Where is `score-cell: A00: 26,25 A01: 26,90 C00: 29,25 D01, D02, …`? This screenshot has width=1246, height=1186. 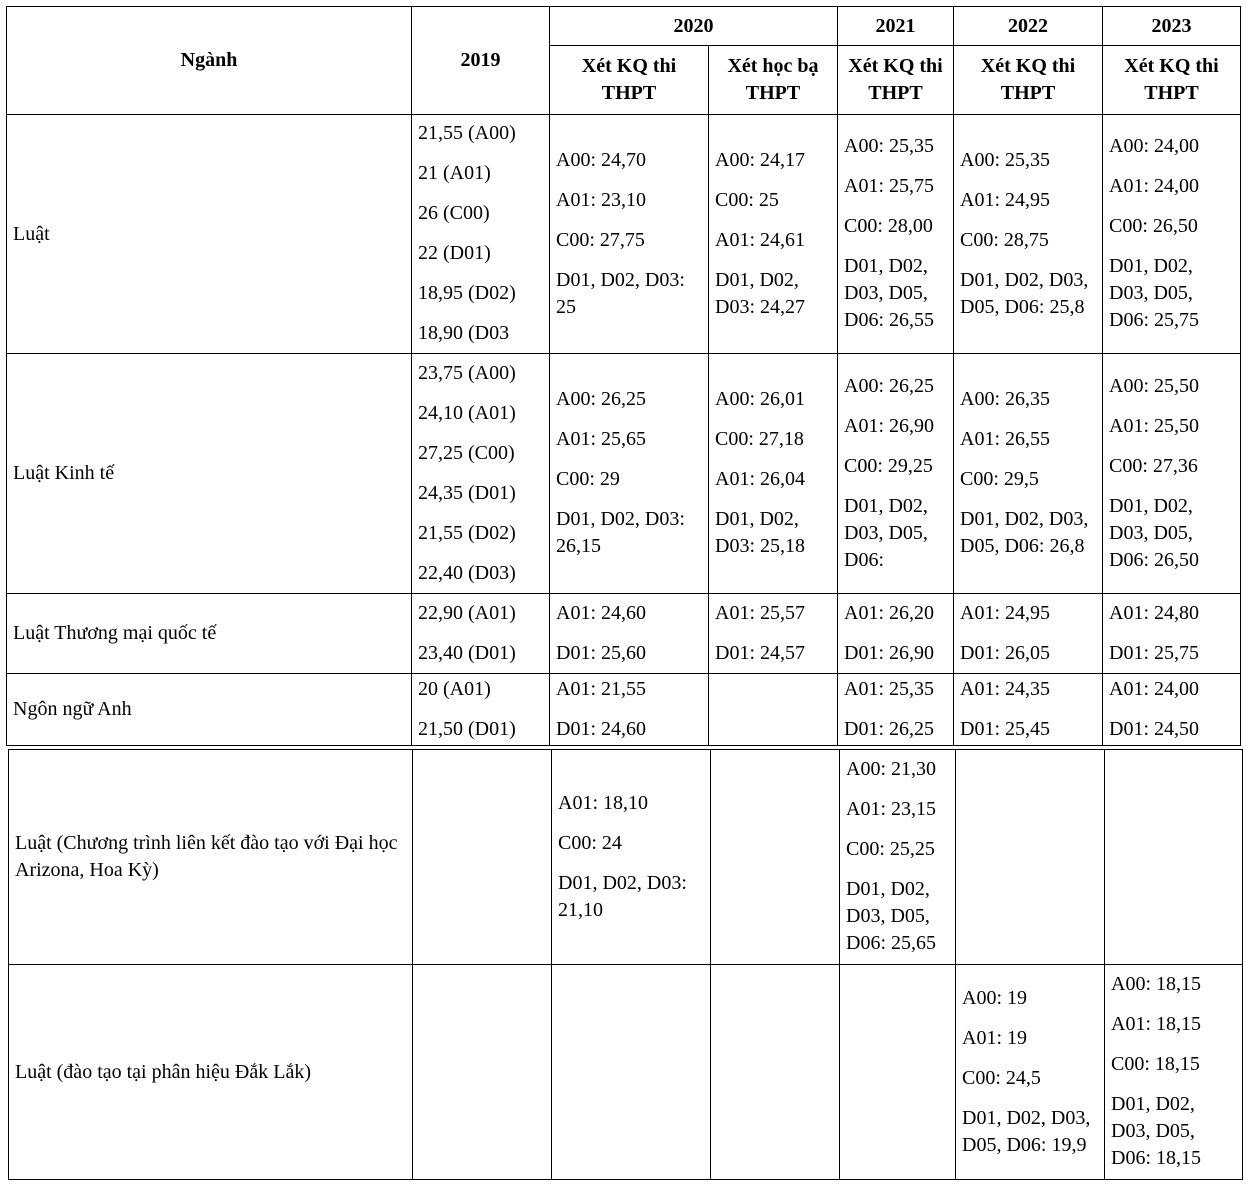
score-cell: A00: 26,25 A01: 26,90 C00: 29,25 D01, D02, … is located at coordinates (895, 473).